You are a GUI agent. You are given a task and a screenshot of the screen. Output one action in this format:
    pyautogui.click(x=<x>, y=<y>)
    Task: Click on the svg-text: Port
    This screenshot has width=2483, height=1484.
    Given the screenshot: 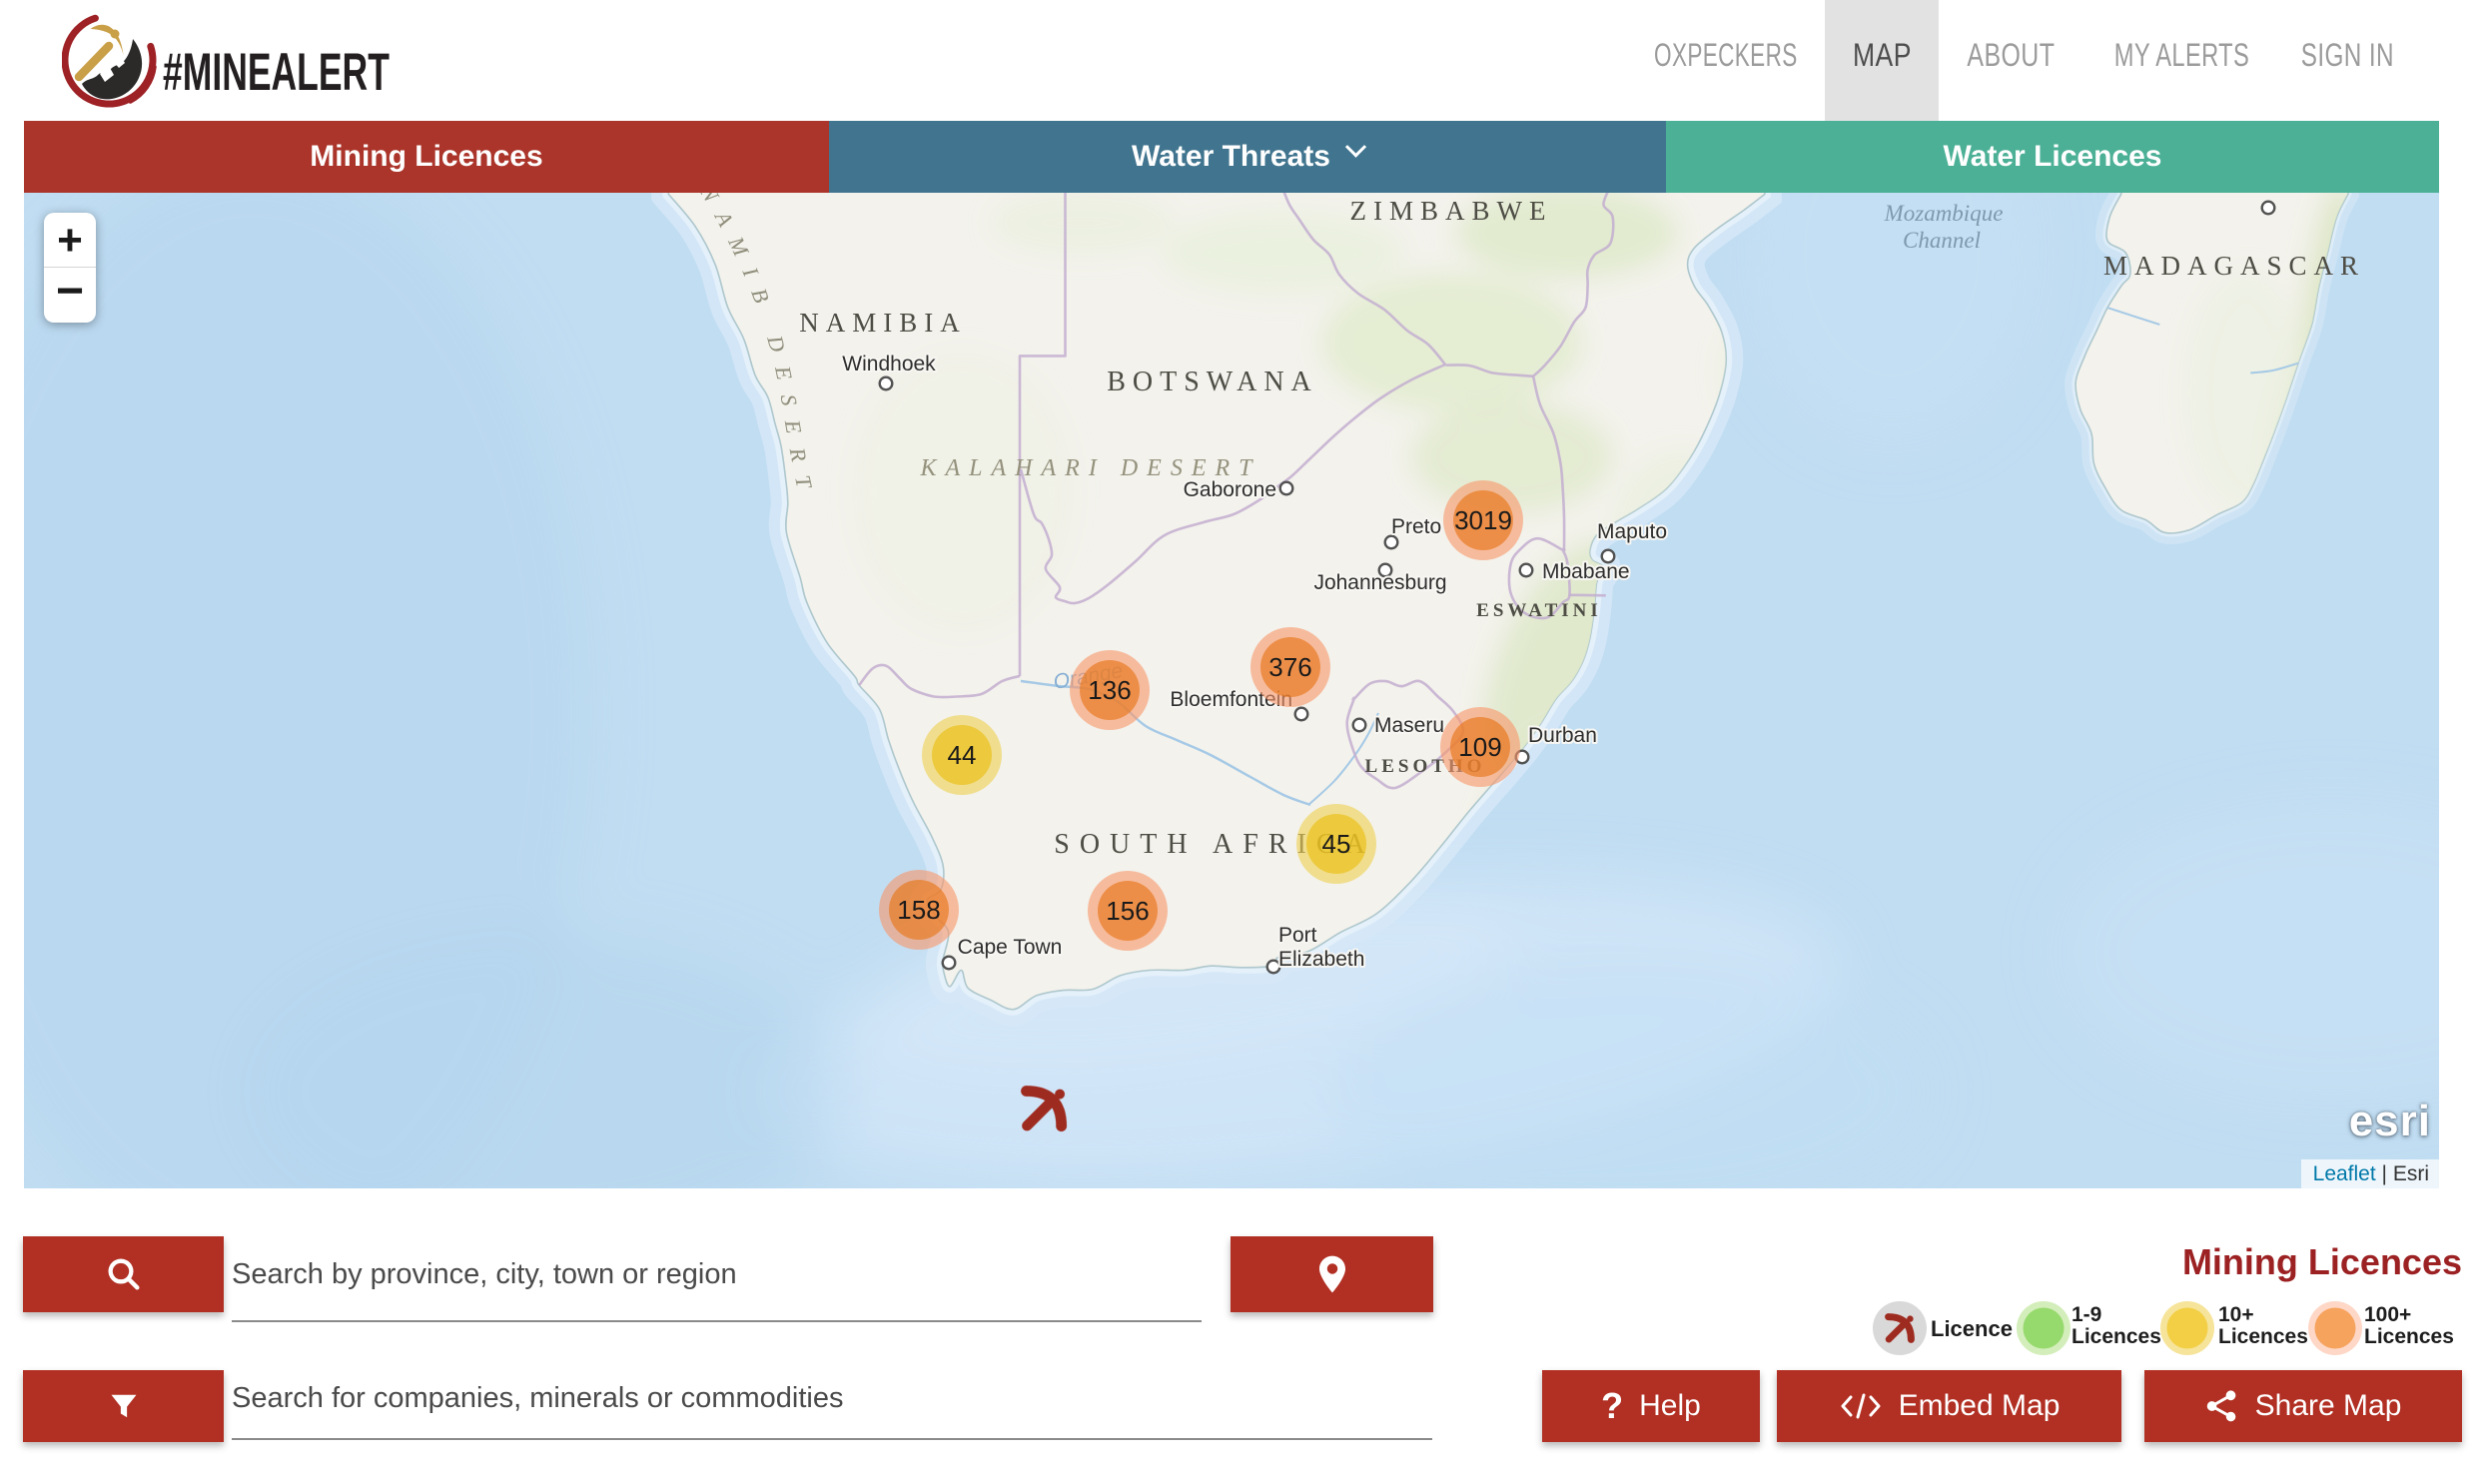 What is the action you would take?
    pyautogui.click(x=1297, y=935)
    